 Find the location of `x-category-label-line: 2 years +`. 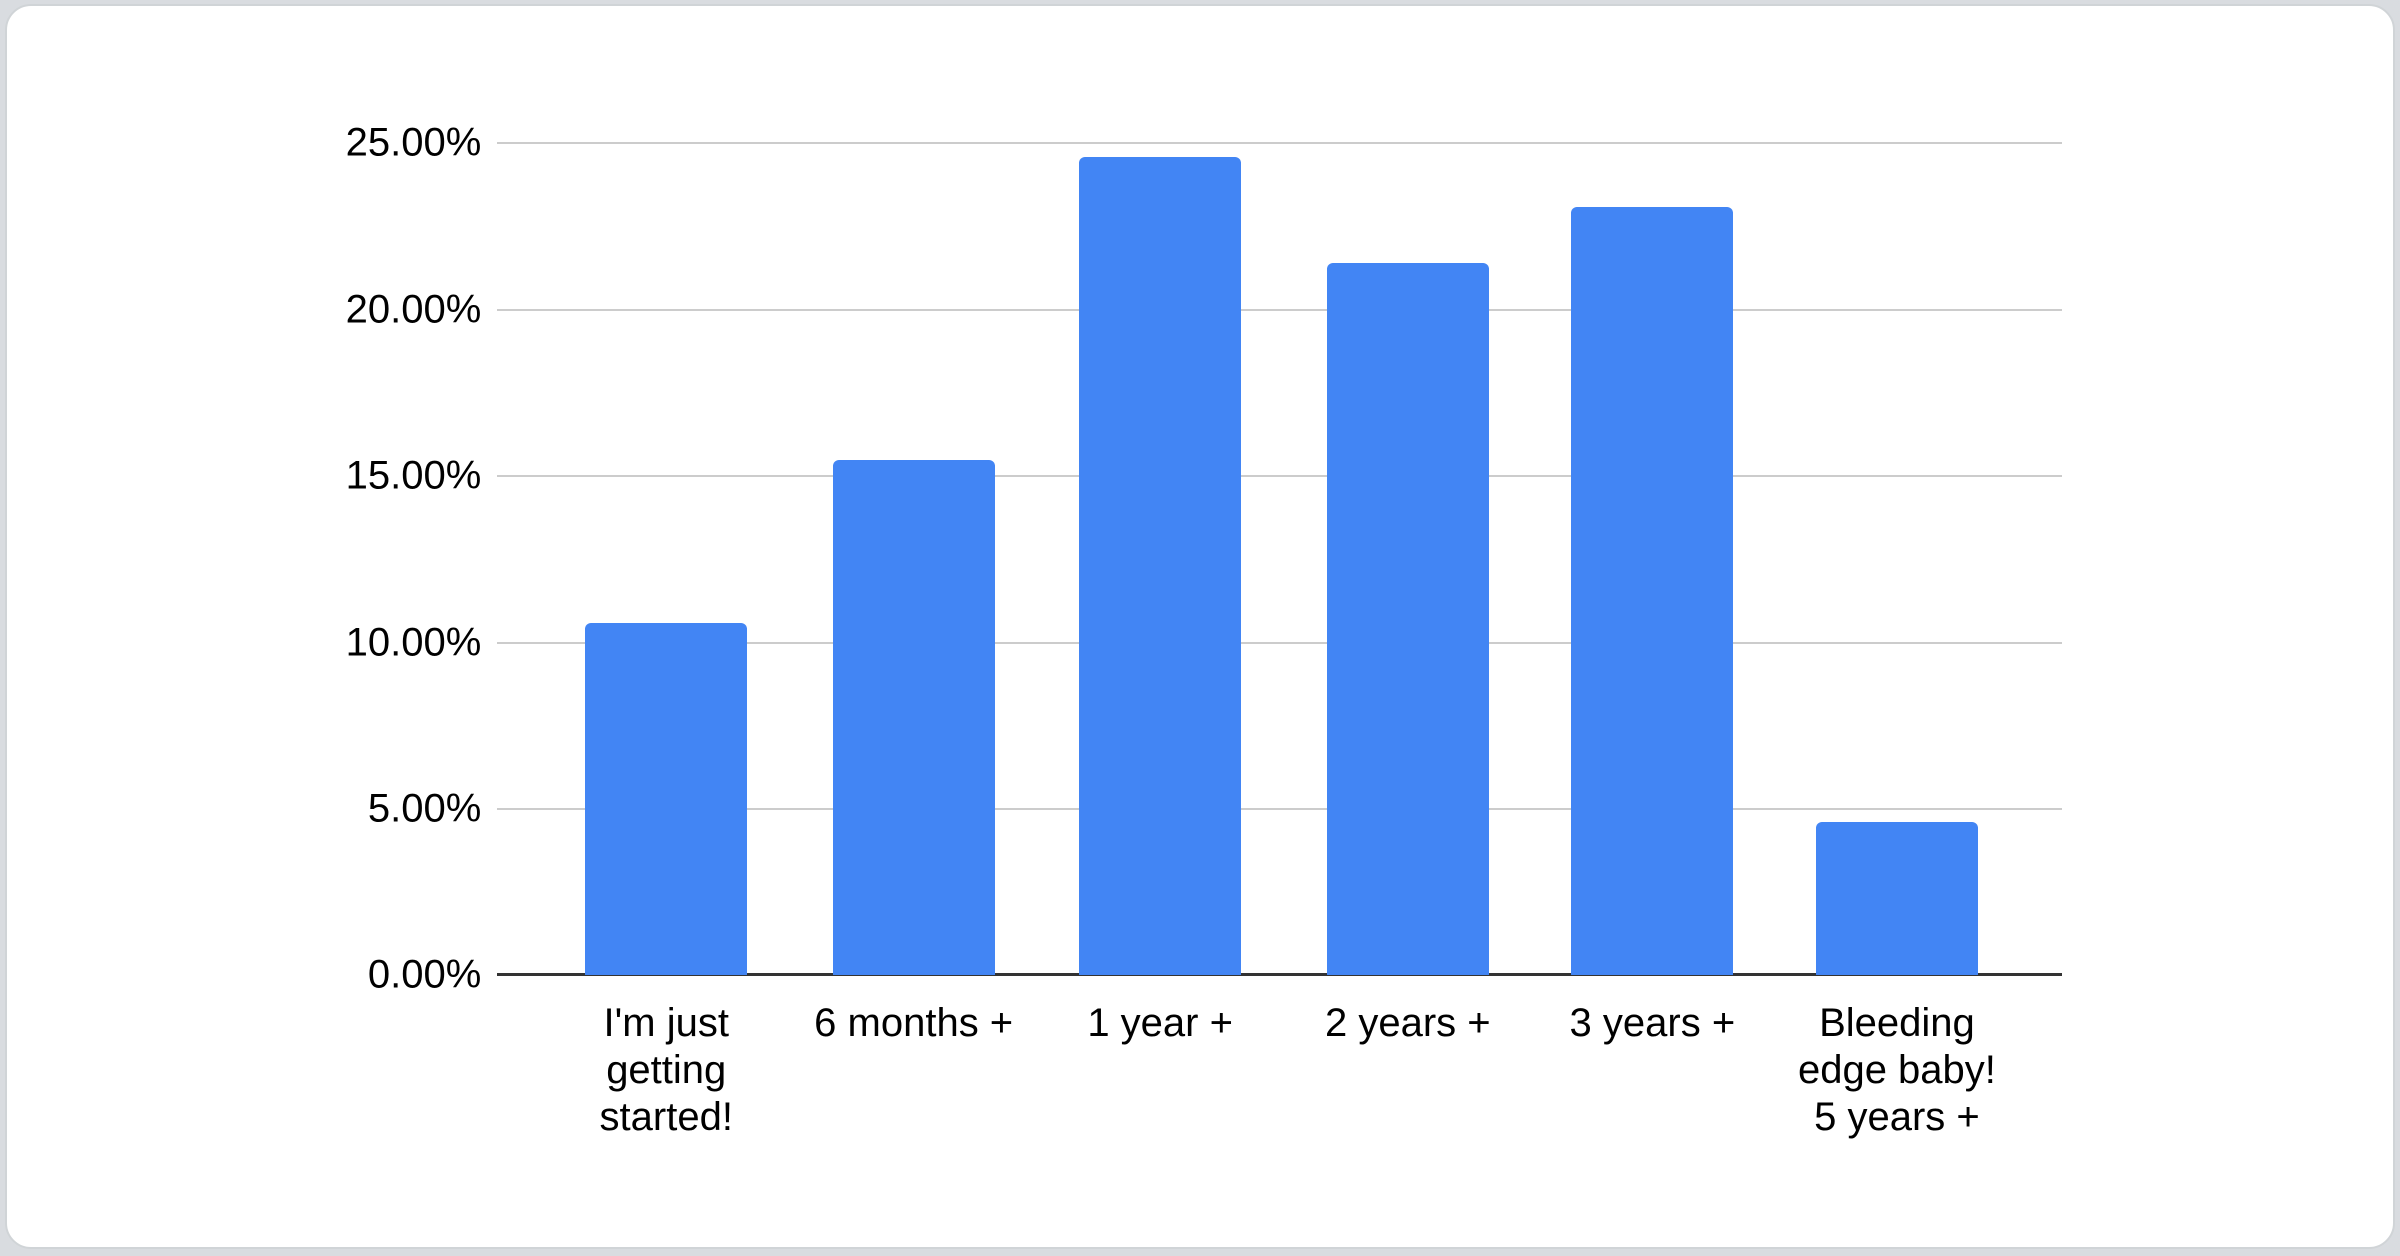

x-category-label-line: 2 years + is located at coordinates (1407, 1023).